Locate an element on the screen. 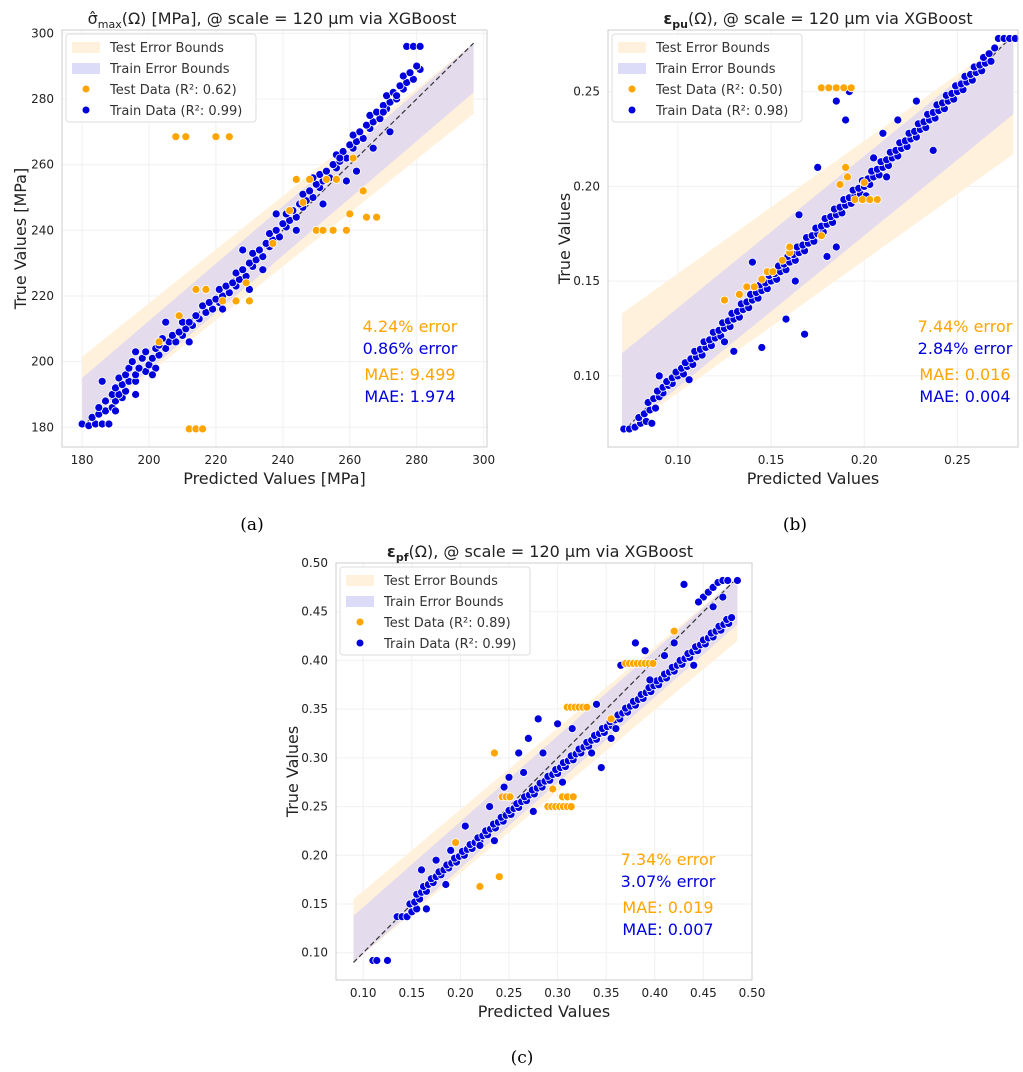 Image resolution: width=1023 pixels, height=1072 pixels. y-tick-label: 280 is located at coordinates (42, 99).